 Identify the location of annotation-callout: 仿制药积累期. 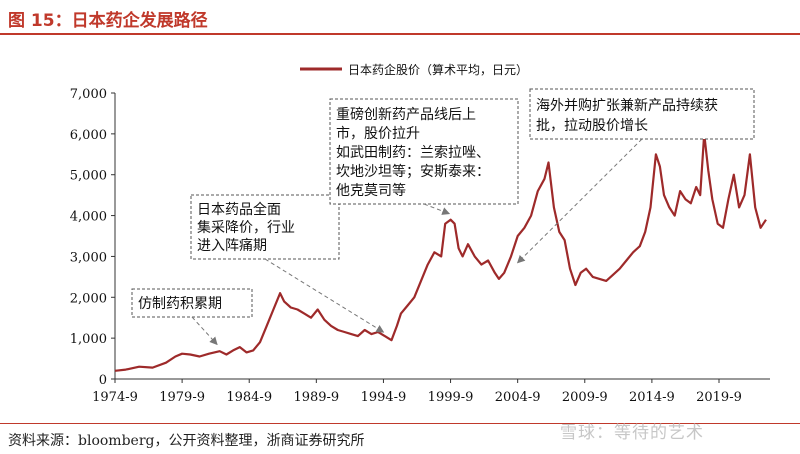
(192, 317).